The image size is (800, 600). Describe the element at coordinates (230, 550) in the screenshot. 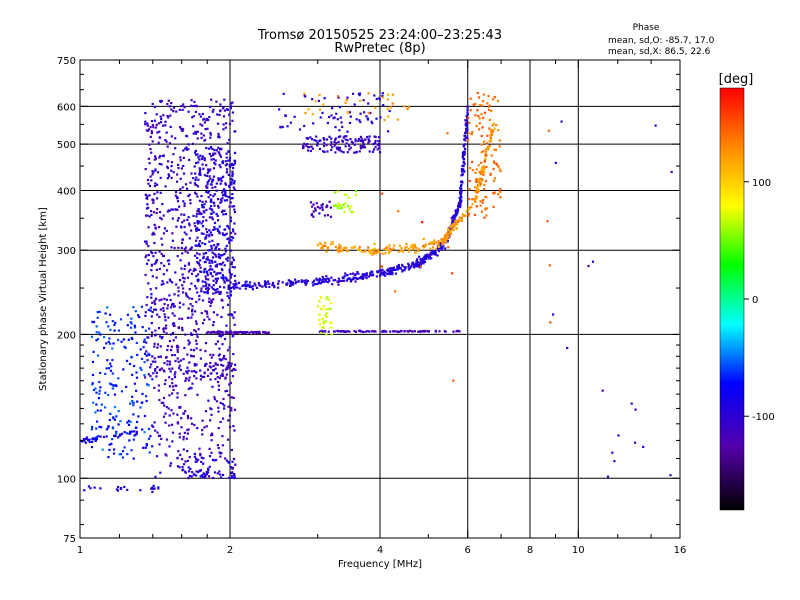

I see `x-tick-label: 2` at that location.